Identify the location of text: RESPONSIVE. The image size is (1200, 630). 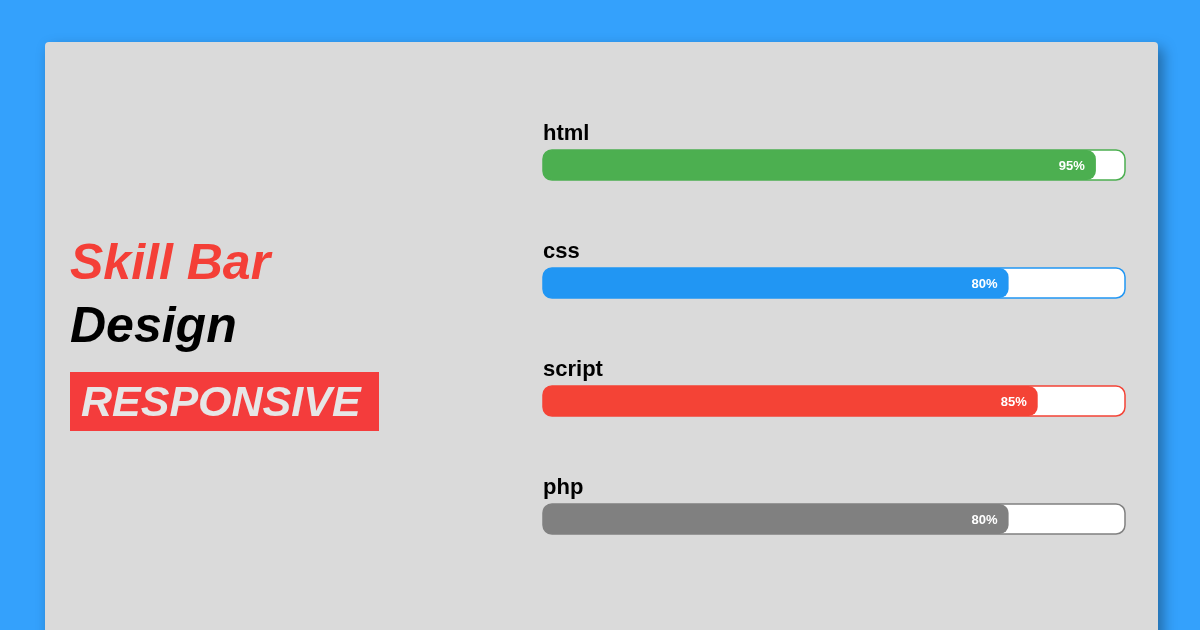
(224, 401).